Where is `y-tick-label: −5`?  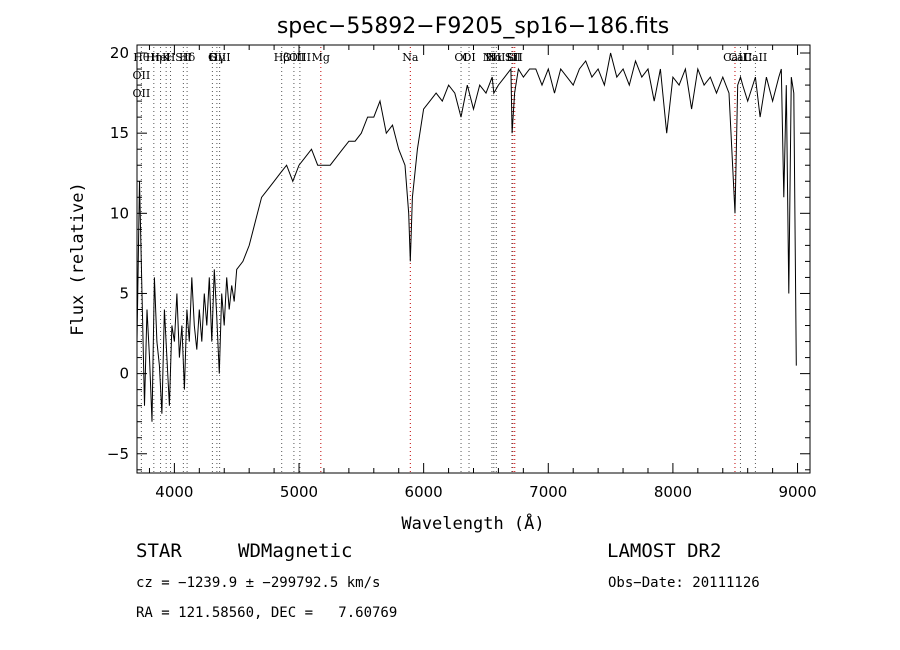
y-tick-label: −5 is located at coordinates (118, 454).